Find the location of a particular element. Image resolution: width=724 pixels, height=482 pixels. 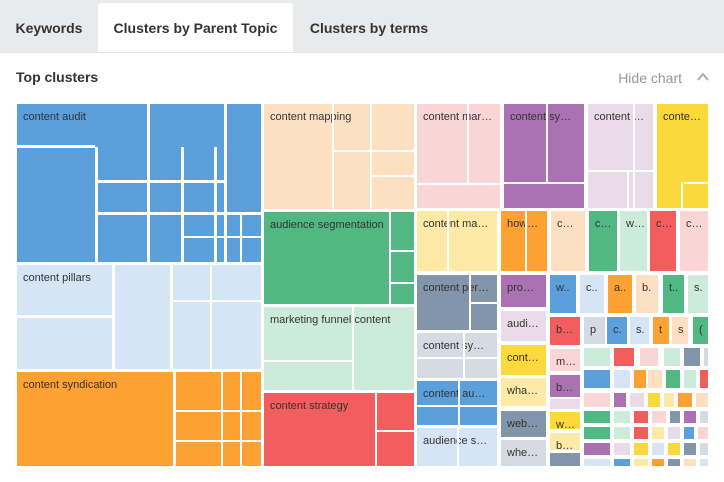

treemap-cell: ( is located at coordinates (700, 330).